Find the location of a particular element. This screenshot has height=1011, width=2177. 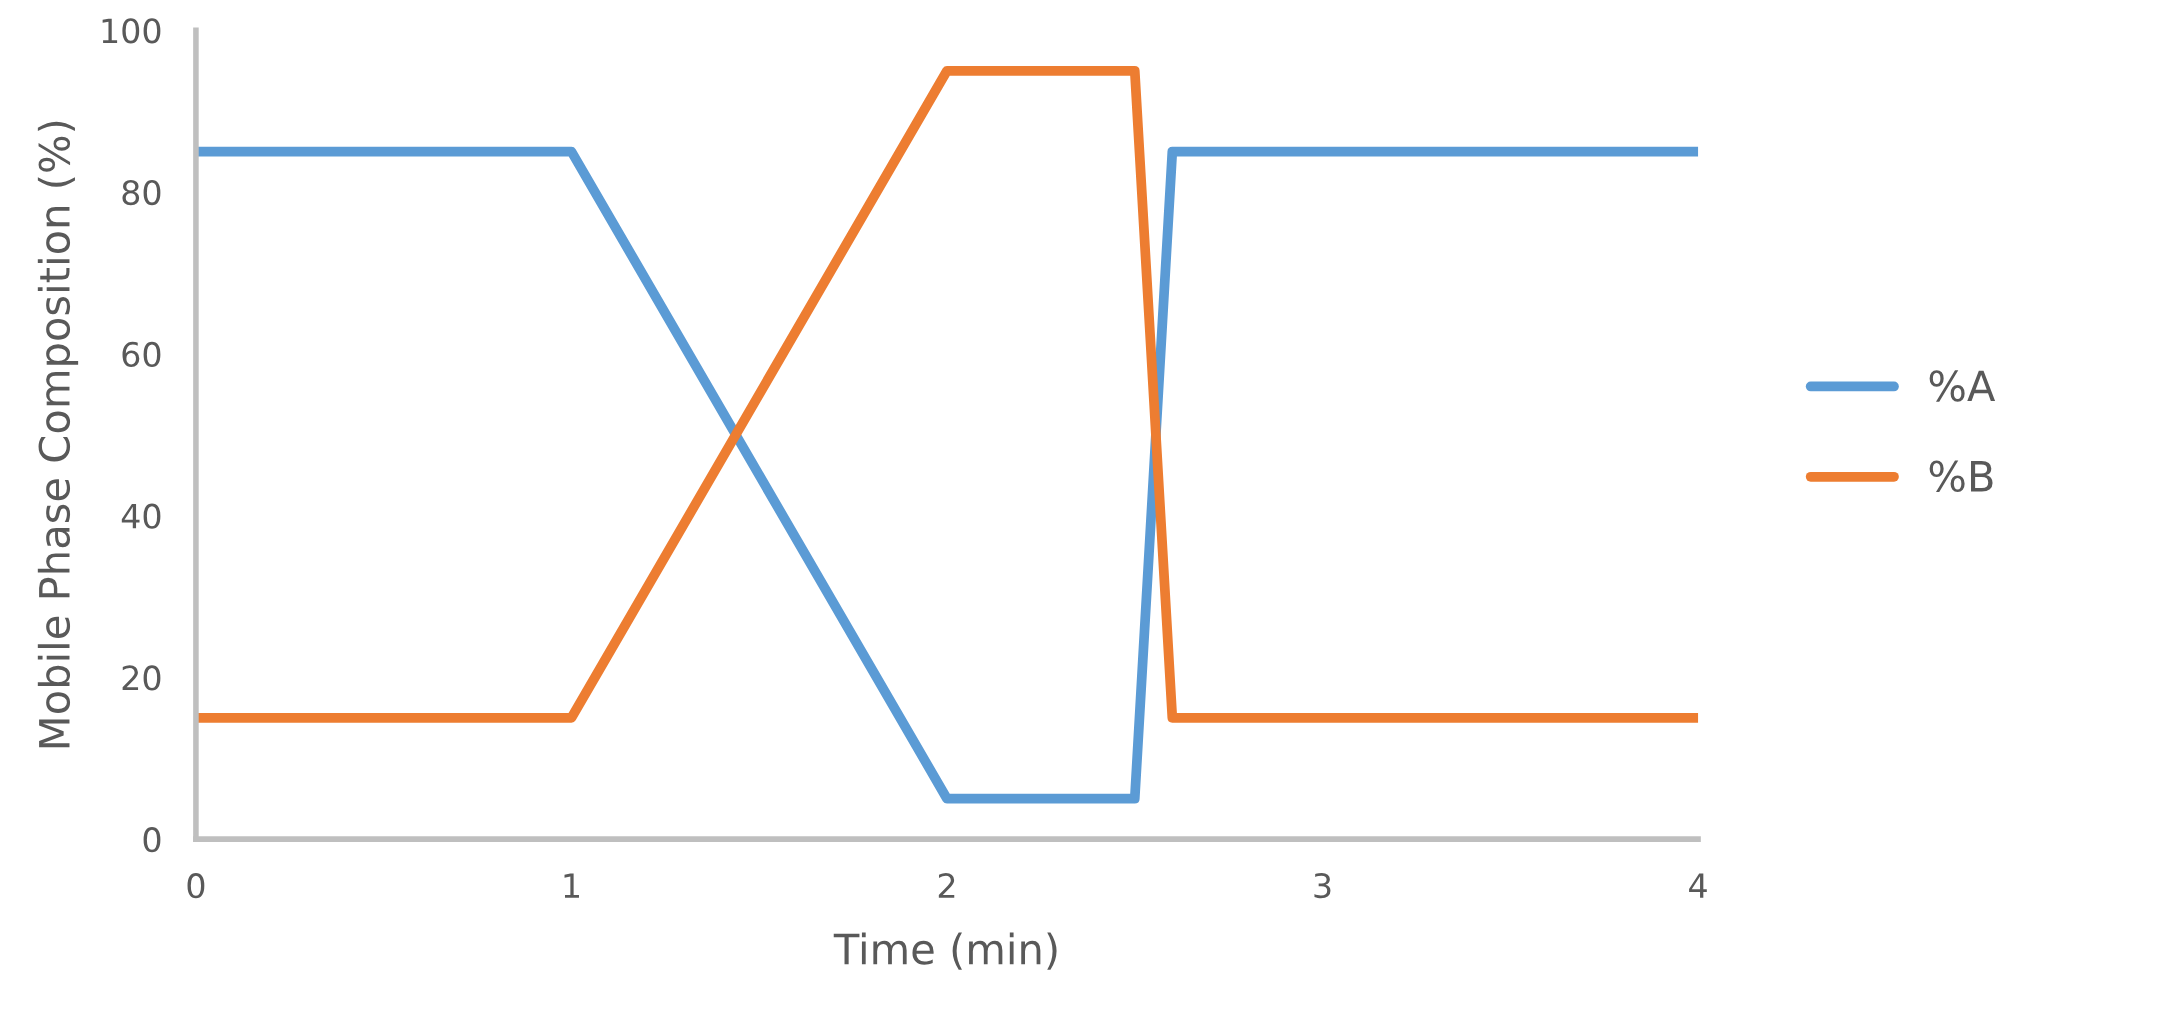

x-tick-label: 2 is located at coordinates (946, 885).